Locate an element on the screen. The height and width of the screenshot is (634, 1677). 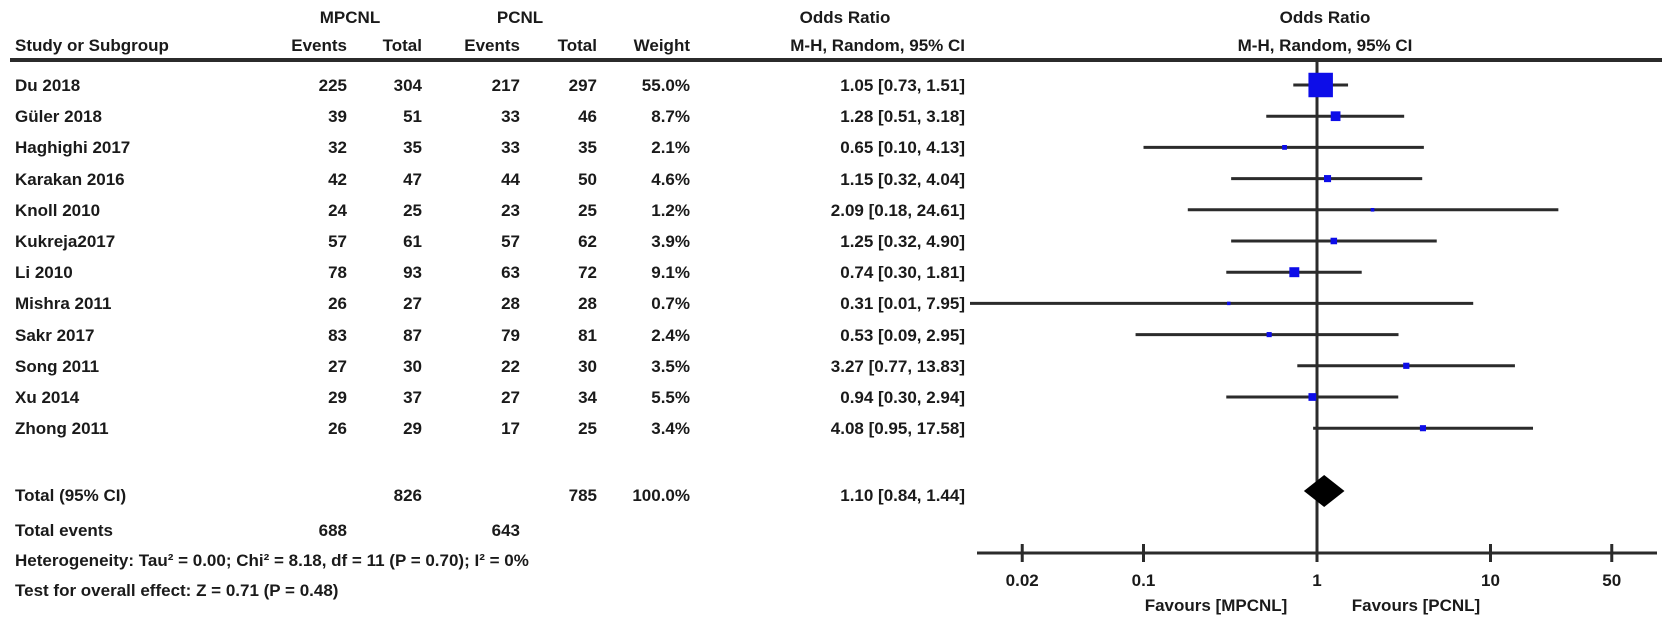
pcnl-events-cell: 23 is located at coordinates (510, 210).